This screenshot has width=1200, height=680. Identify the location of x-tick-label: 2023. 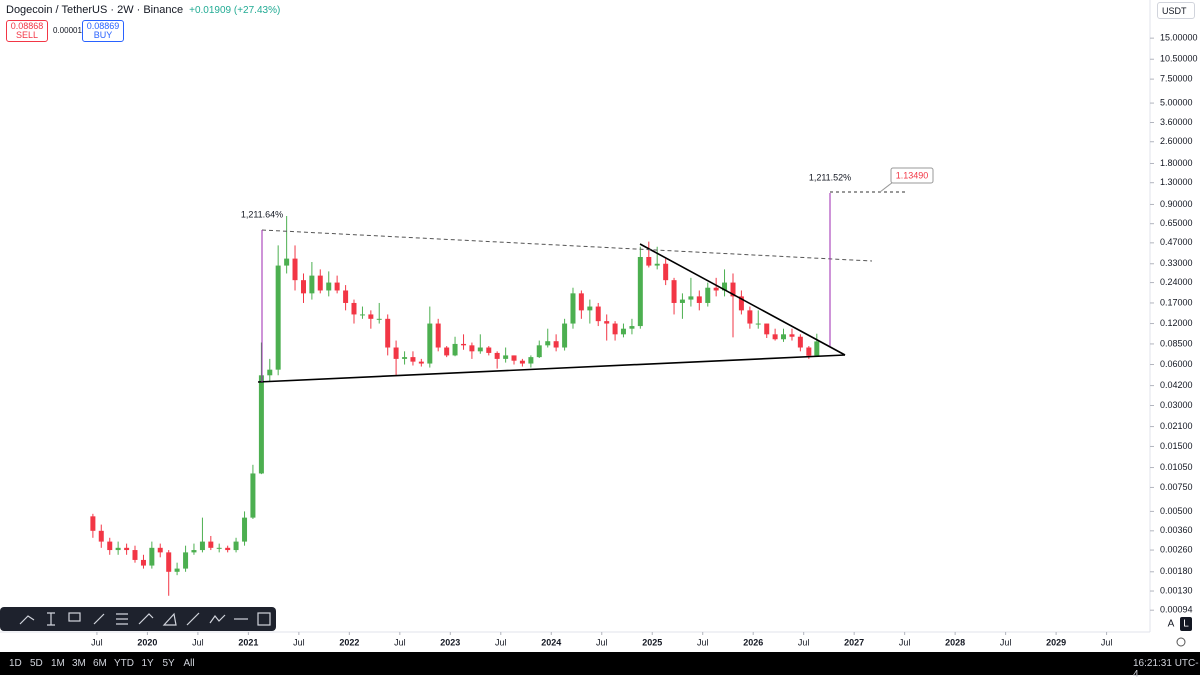
(450, 642).